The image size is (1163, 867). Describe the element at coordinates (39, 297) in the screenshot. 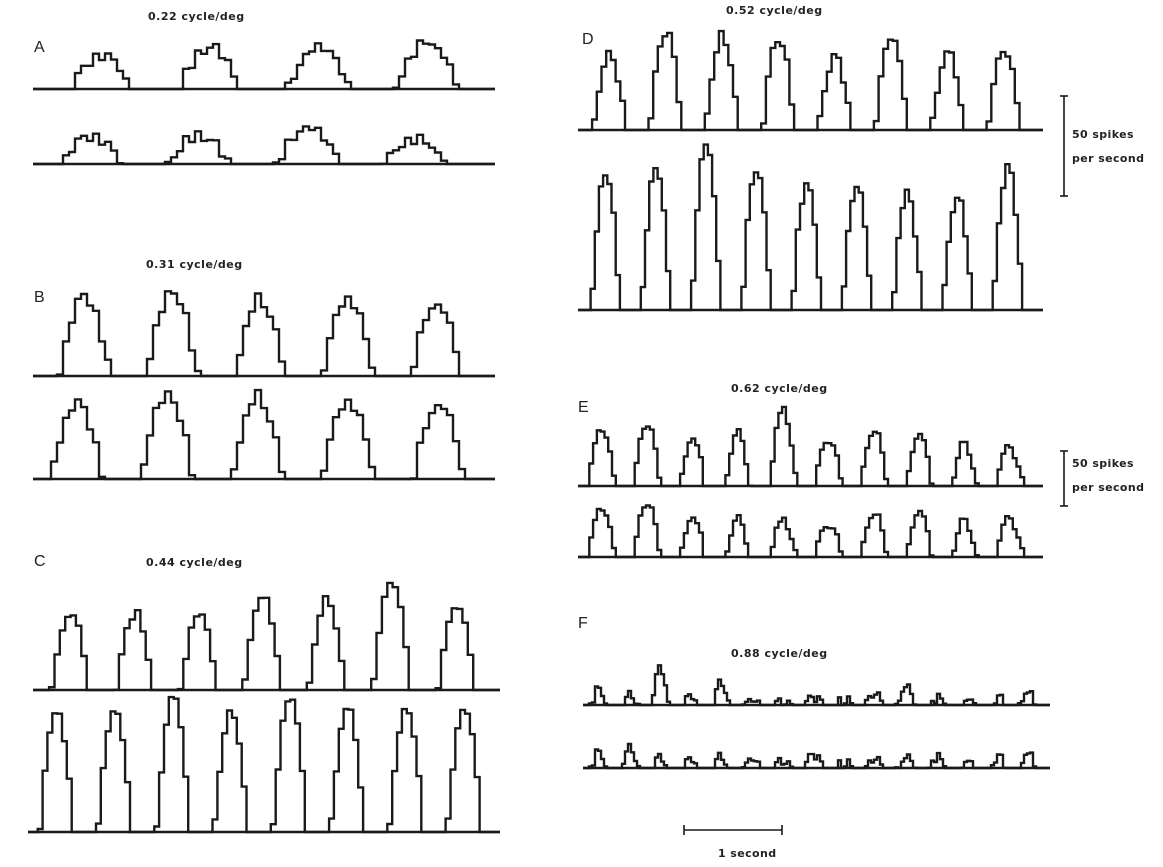

I see `panel-letter: B` at that location.